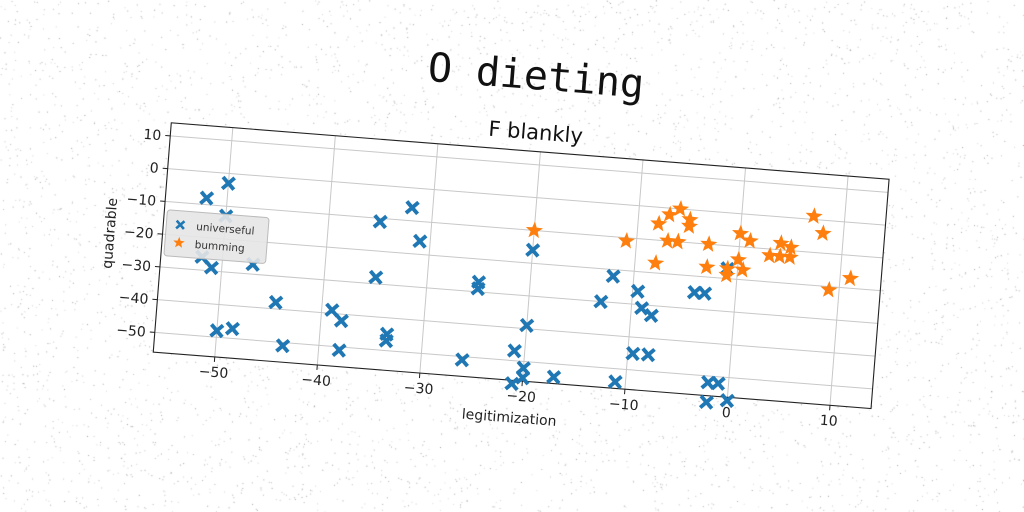  Describe the element at coordinates (316, 381) in the screenshot. I see `x-tick-label: −40` at that location.